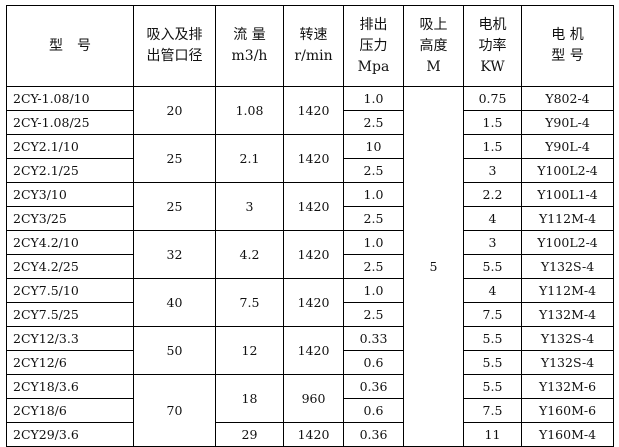  Describe the element at coordinates (249, 398) in the screenshot. I see `flow-cell: 18` at that location.